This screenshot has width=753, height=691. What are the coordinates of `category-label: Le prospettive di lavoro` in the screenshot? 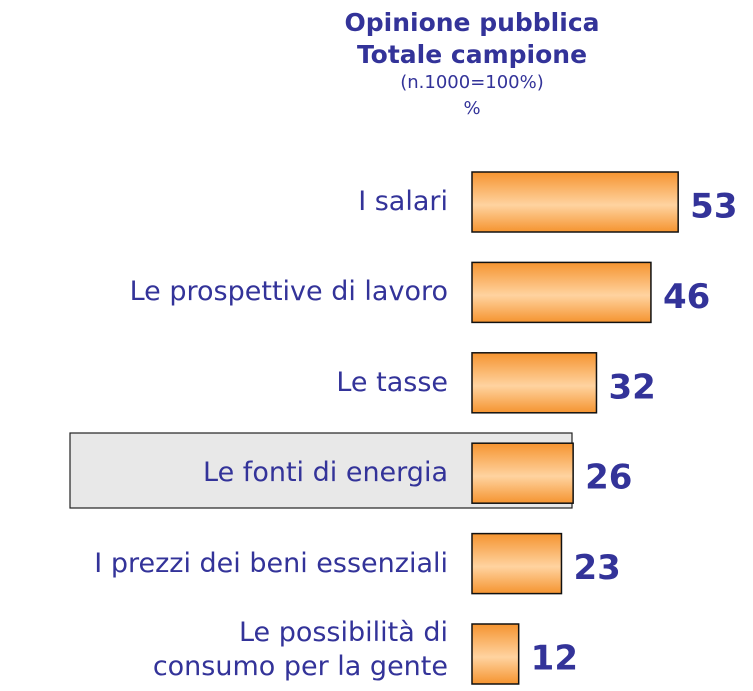 It's located at (288, 292).